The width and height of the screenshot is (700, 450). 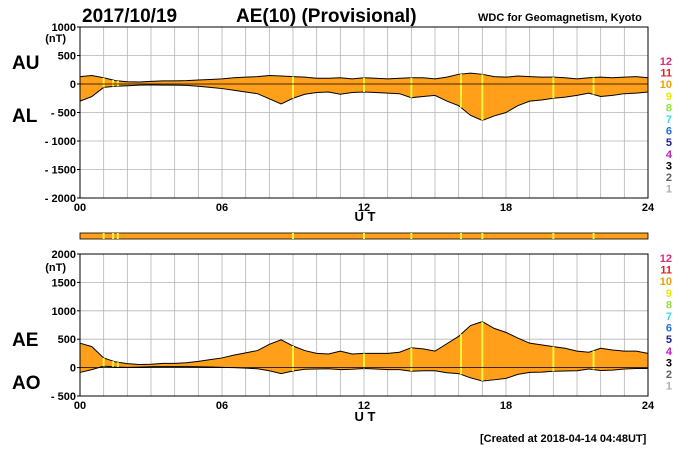 I want to click on date-title: 2017/10/19, so click(x=129, y=16).